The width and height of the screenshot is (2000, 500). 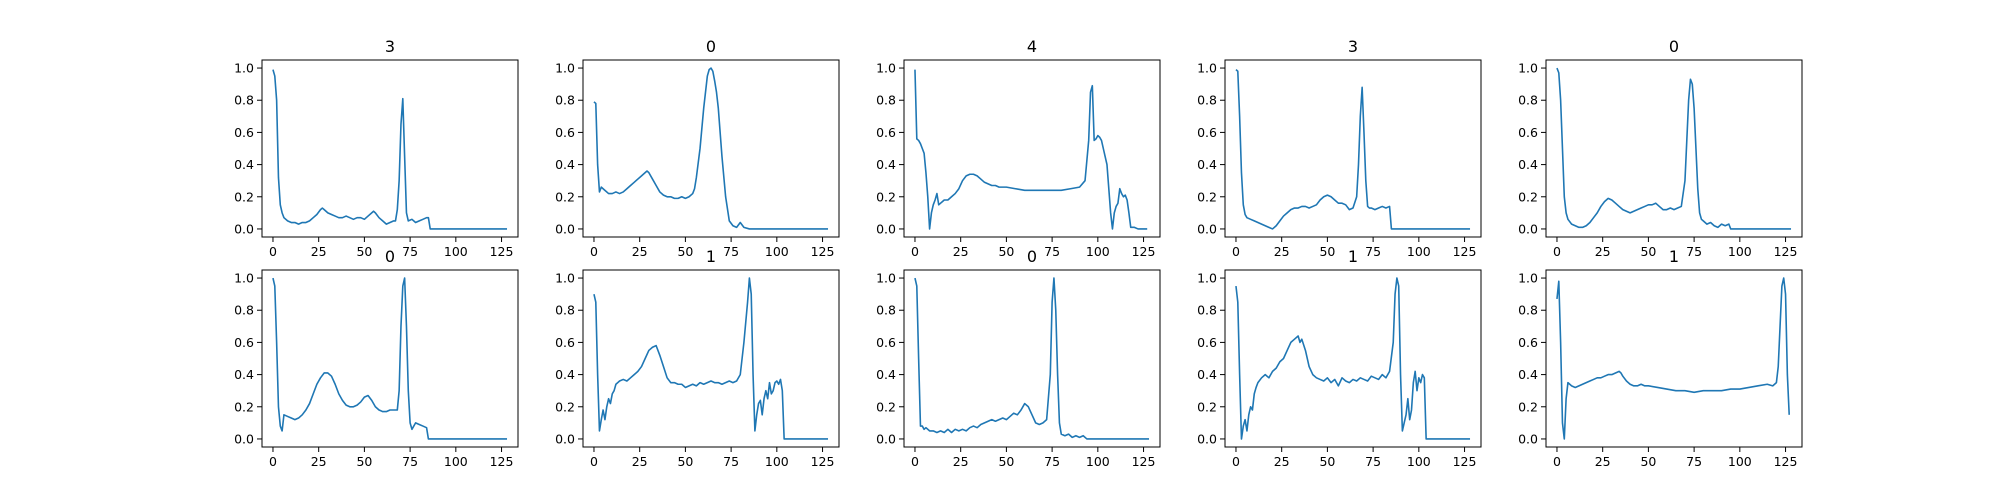 What do you see at coordinates (244, 228) in the screenshot?
I see `subplot-1-ytick-label: 0.0` at bounding box center [244, 228].